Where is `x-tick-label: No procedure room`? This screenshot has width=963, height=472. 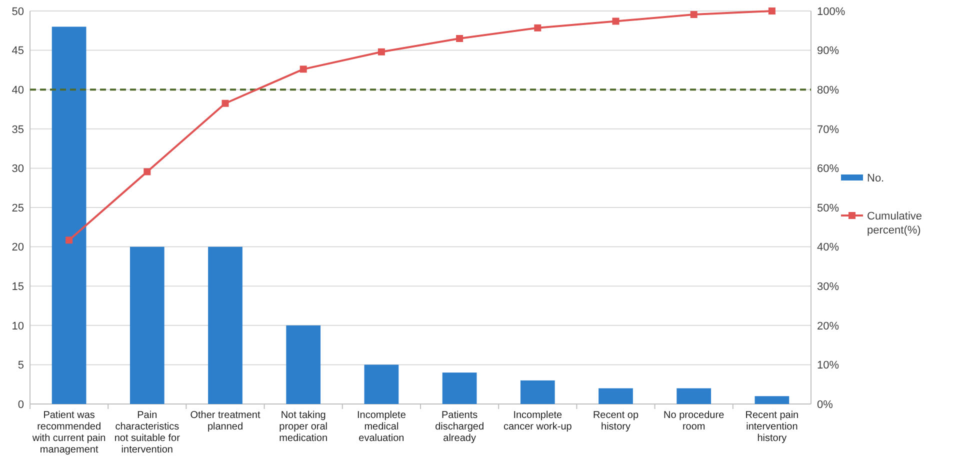 x-tick-label: No procedure room is located at coordinates (694, 421).